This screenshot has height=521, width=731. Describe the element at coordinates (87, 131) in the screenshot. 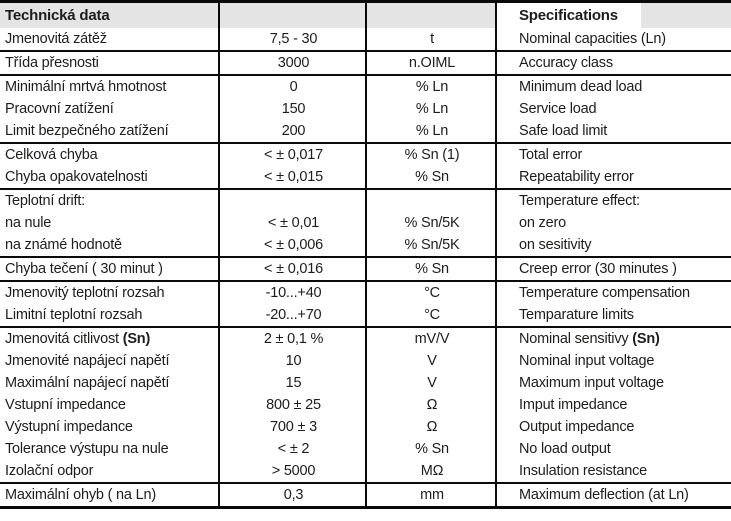

I see `czech-label: Limit bezpečného zatížení` at that location.